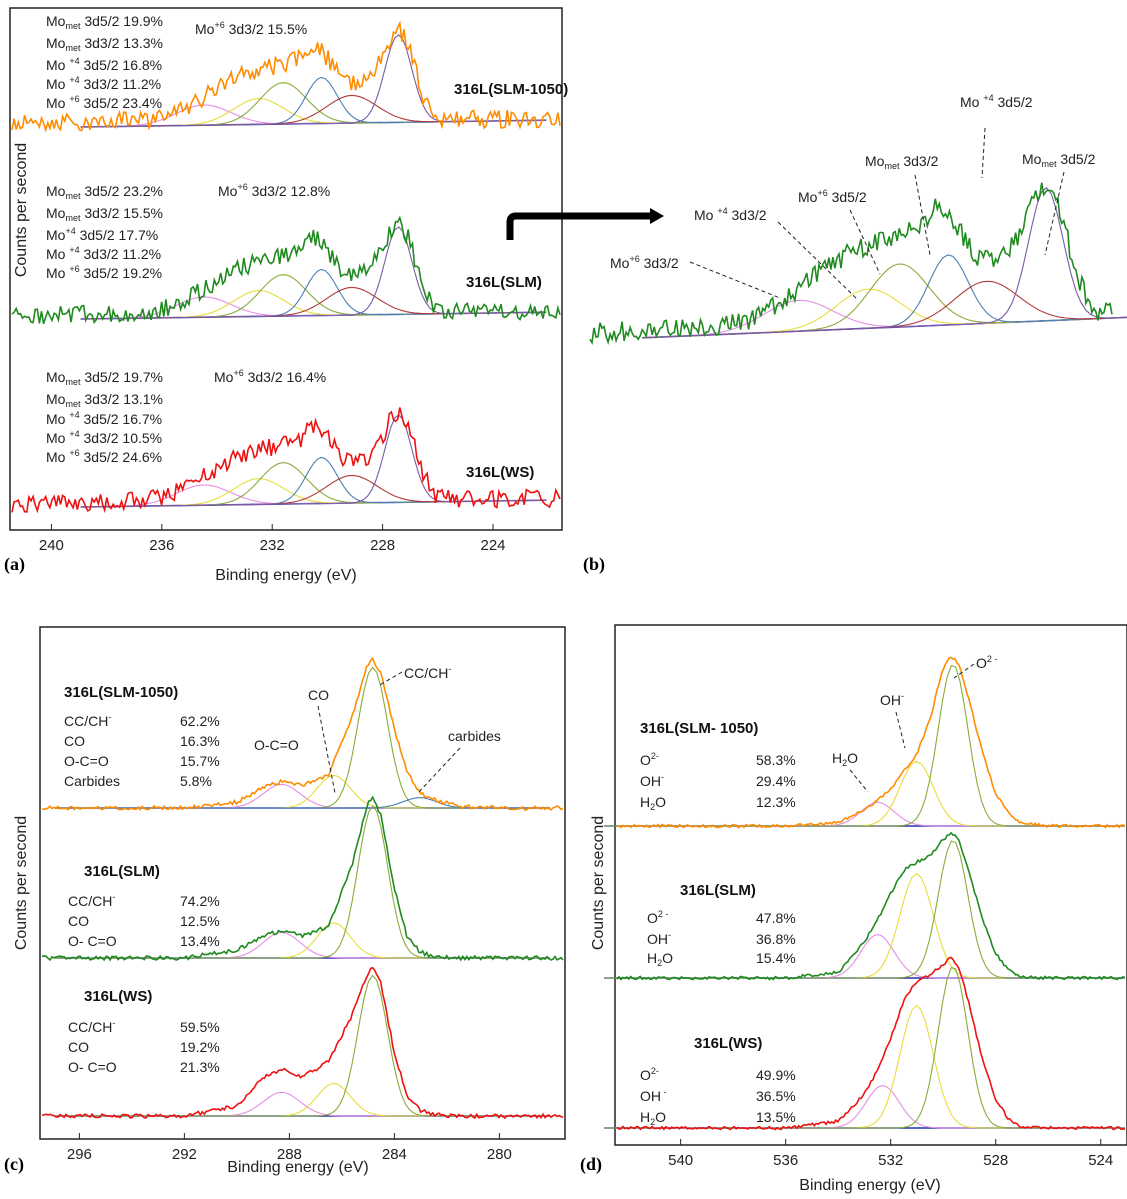 The image size is (1127, 1199). Describe the element at coordinates (785, 1160) in the screenshot. I see `d-x-tick-label: 536` at that location.